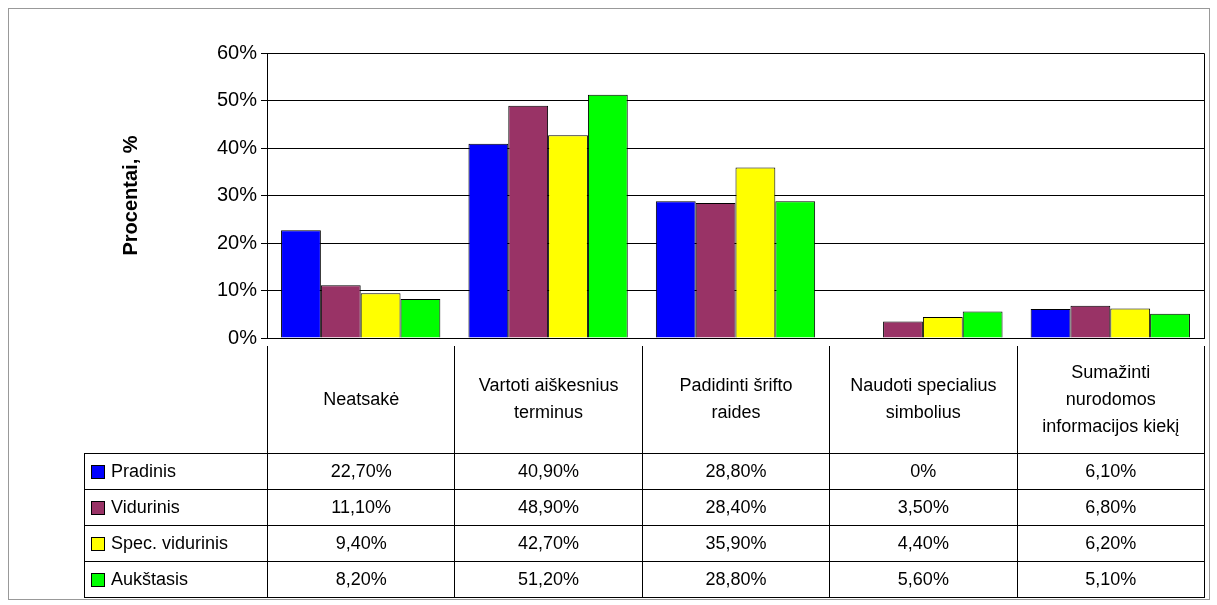 This screenshot has width=1217, height=605. I want to click on data-label: 6,80%, so click(1111, 507).